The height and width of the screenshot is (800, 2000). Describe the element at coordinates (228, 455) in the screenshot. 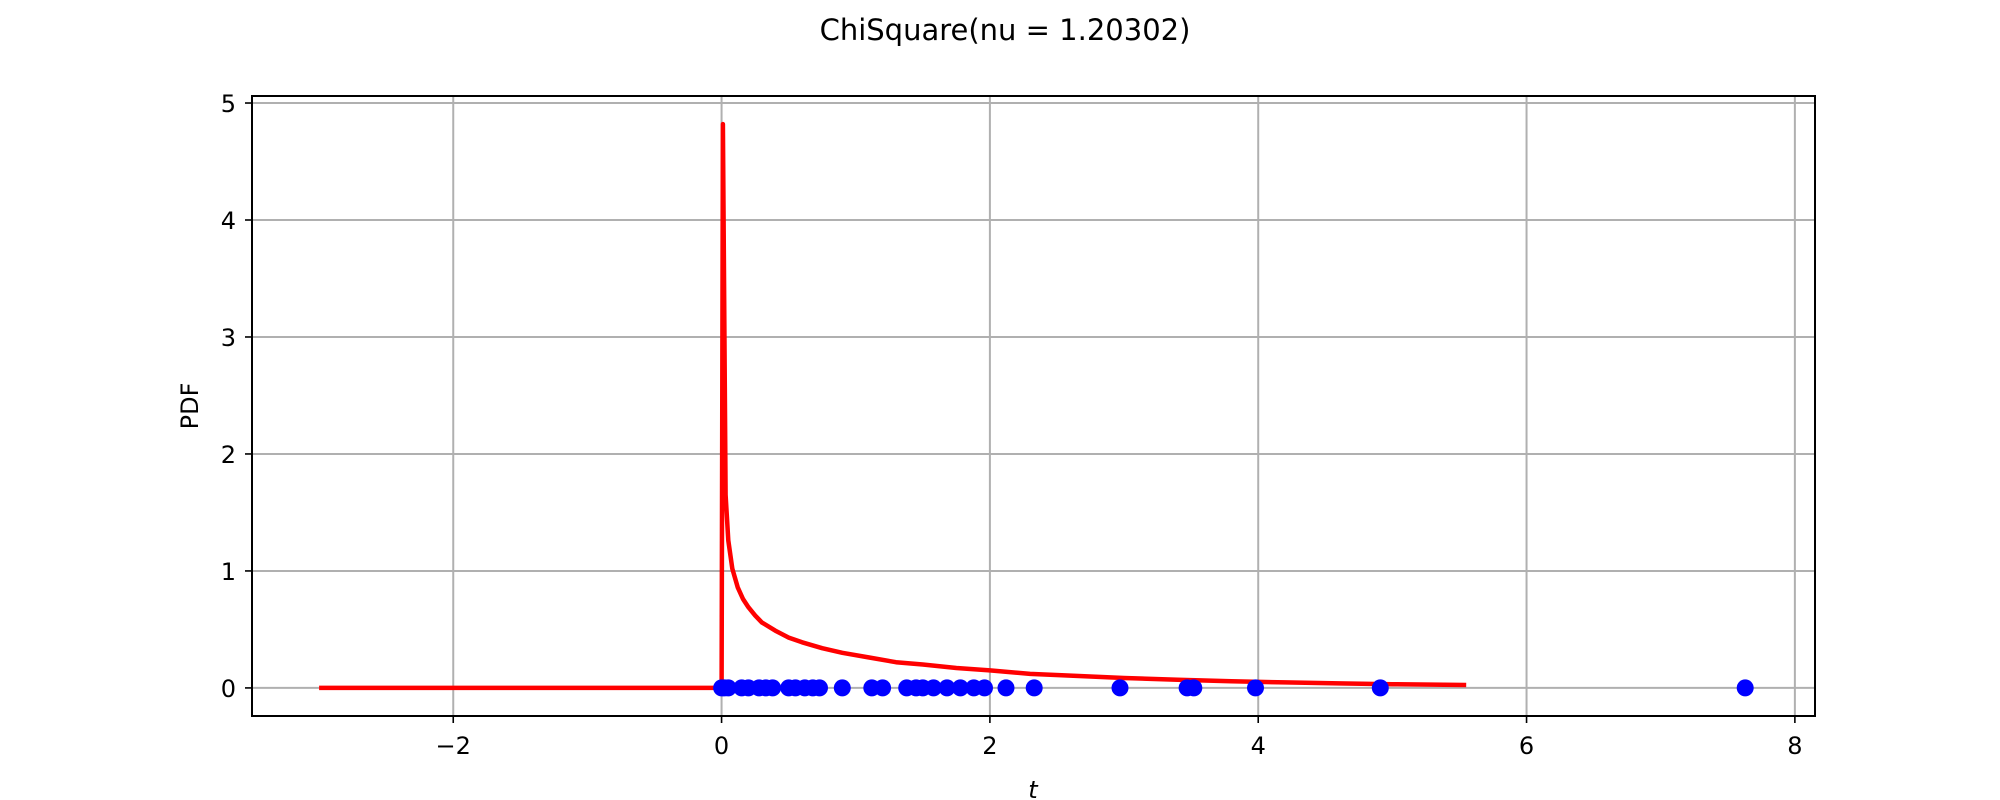

I see `y-tick-label: 2` at that location.